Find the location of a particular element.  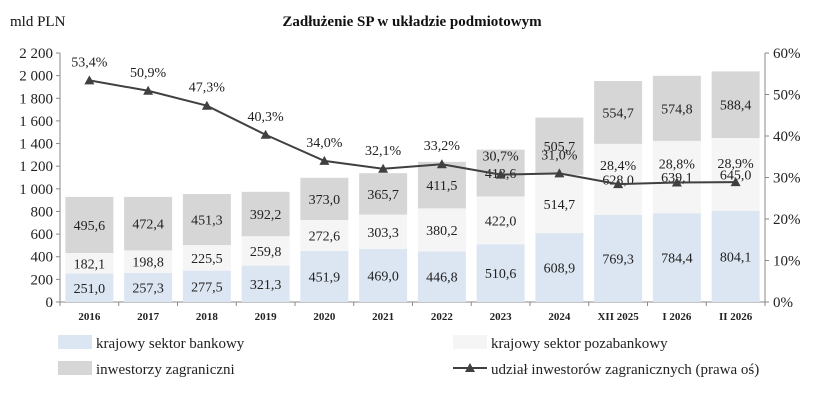

bar-value-label: 446,8 is located at coordinates (442, 278).